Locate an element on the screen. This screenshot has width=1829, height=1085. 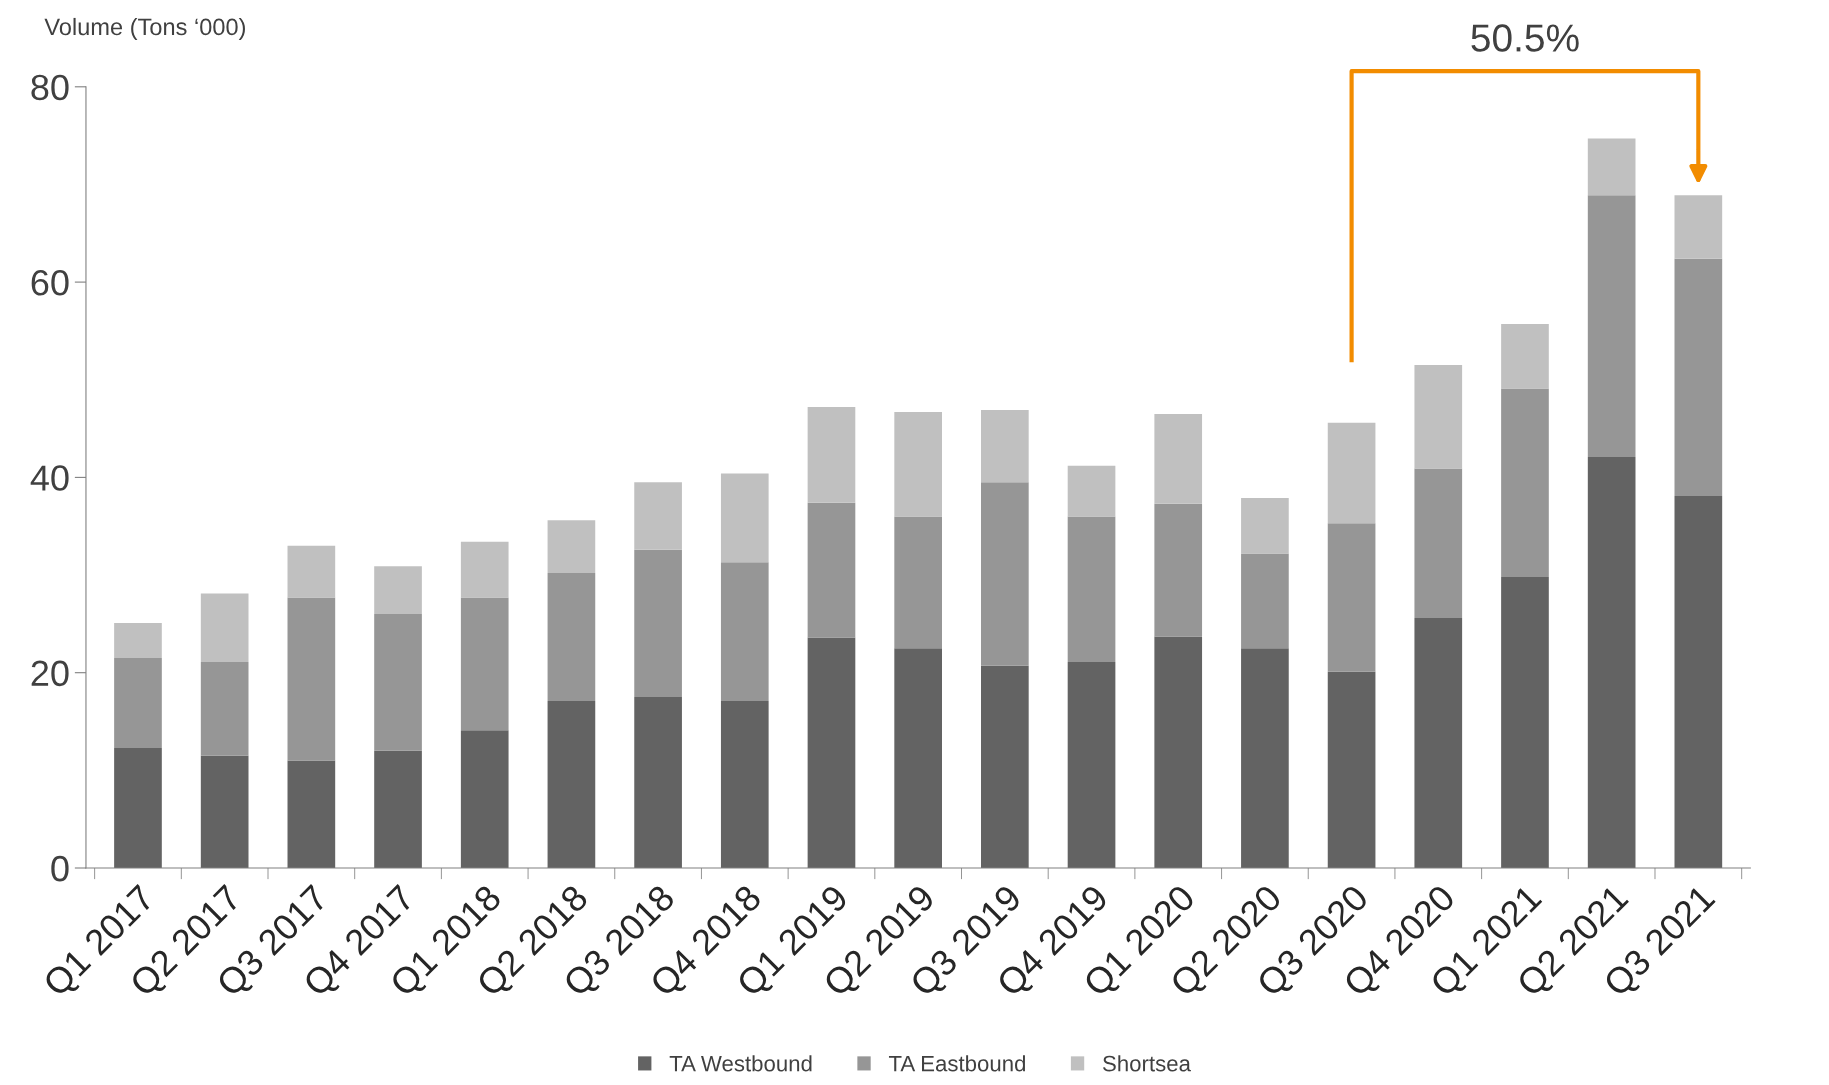
y-tick-label: 20 is located at coordinates (50, 673).